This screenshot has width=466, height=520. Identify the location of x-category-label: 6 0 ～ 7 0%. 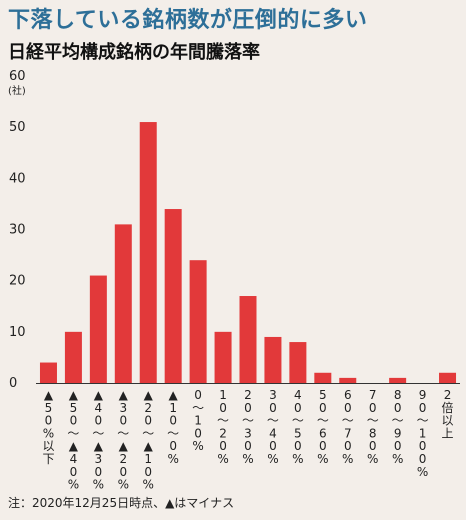
(348, 427).